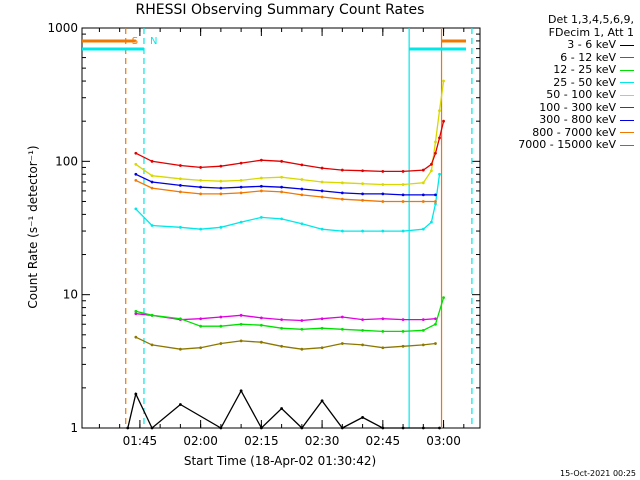 This screenshot has height=480, width=640. What do you see at coordinates (576, 108) in the screenshot?
I see `legend-entry: 100 - 300 keV` at bounding box center [576, 108].